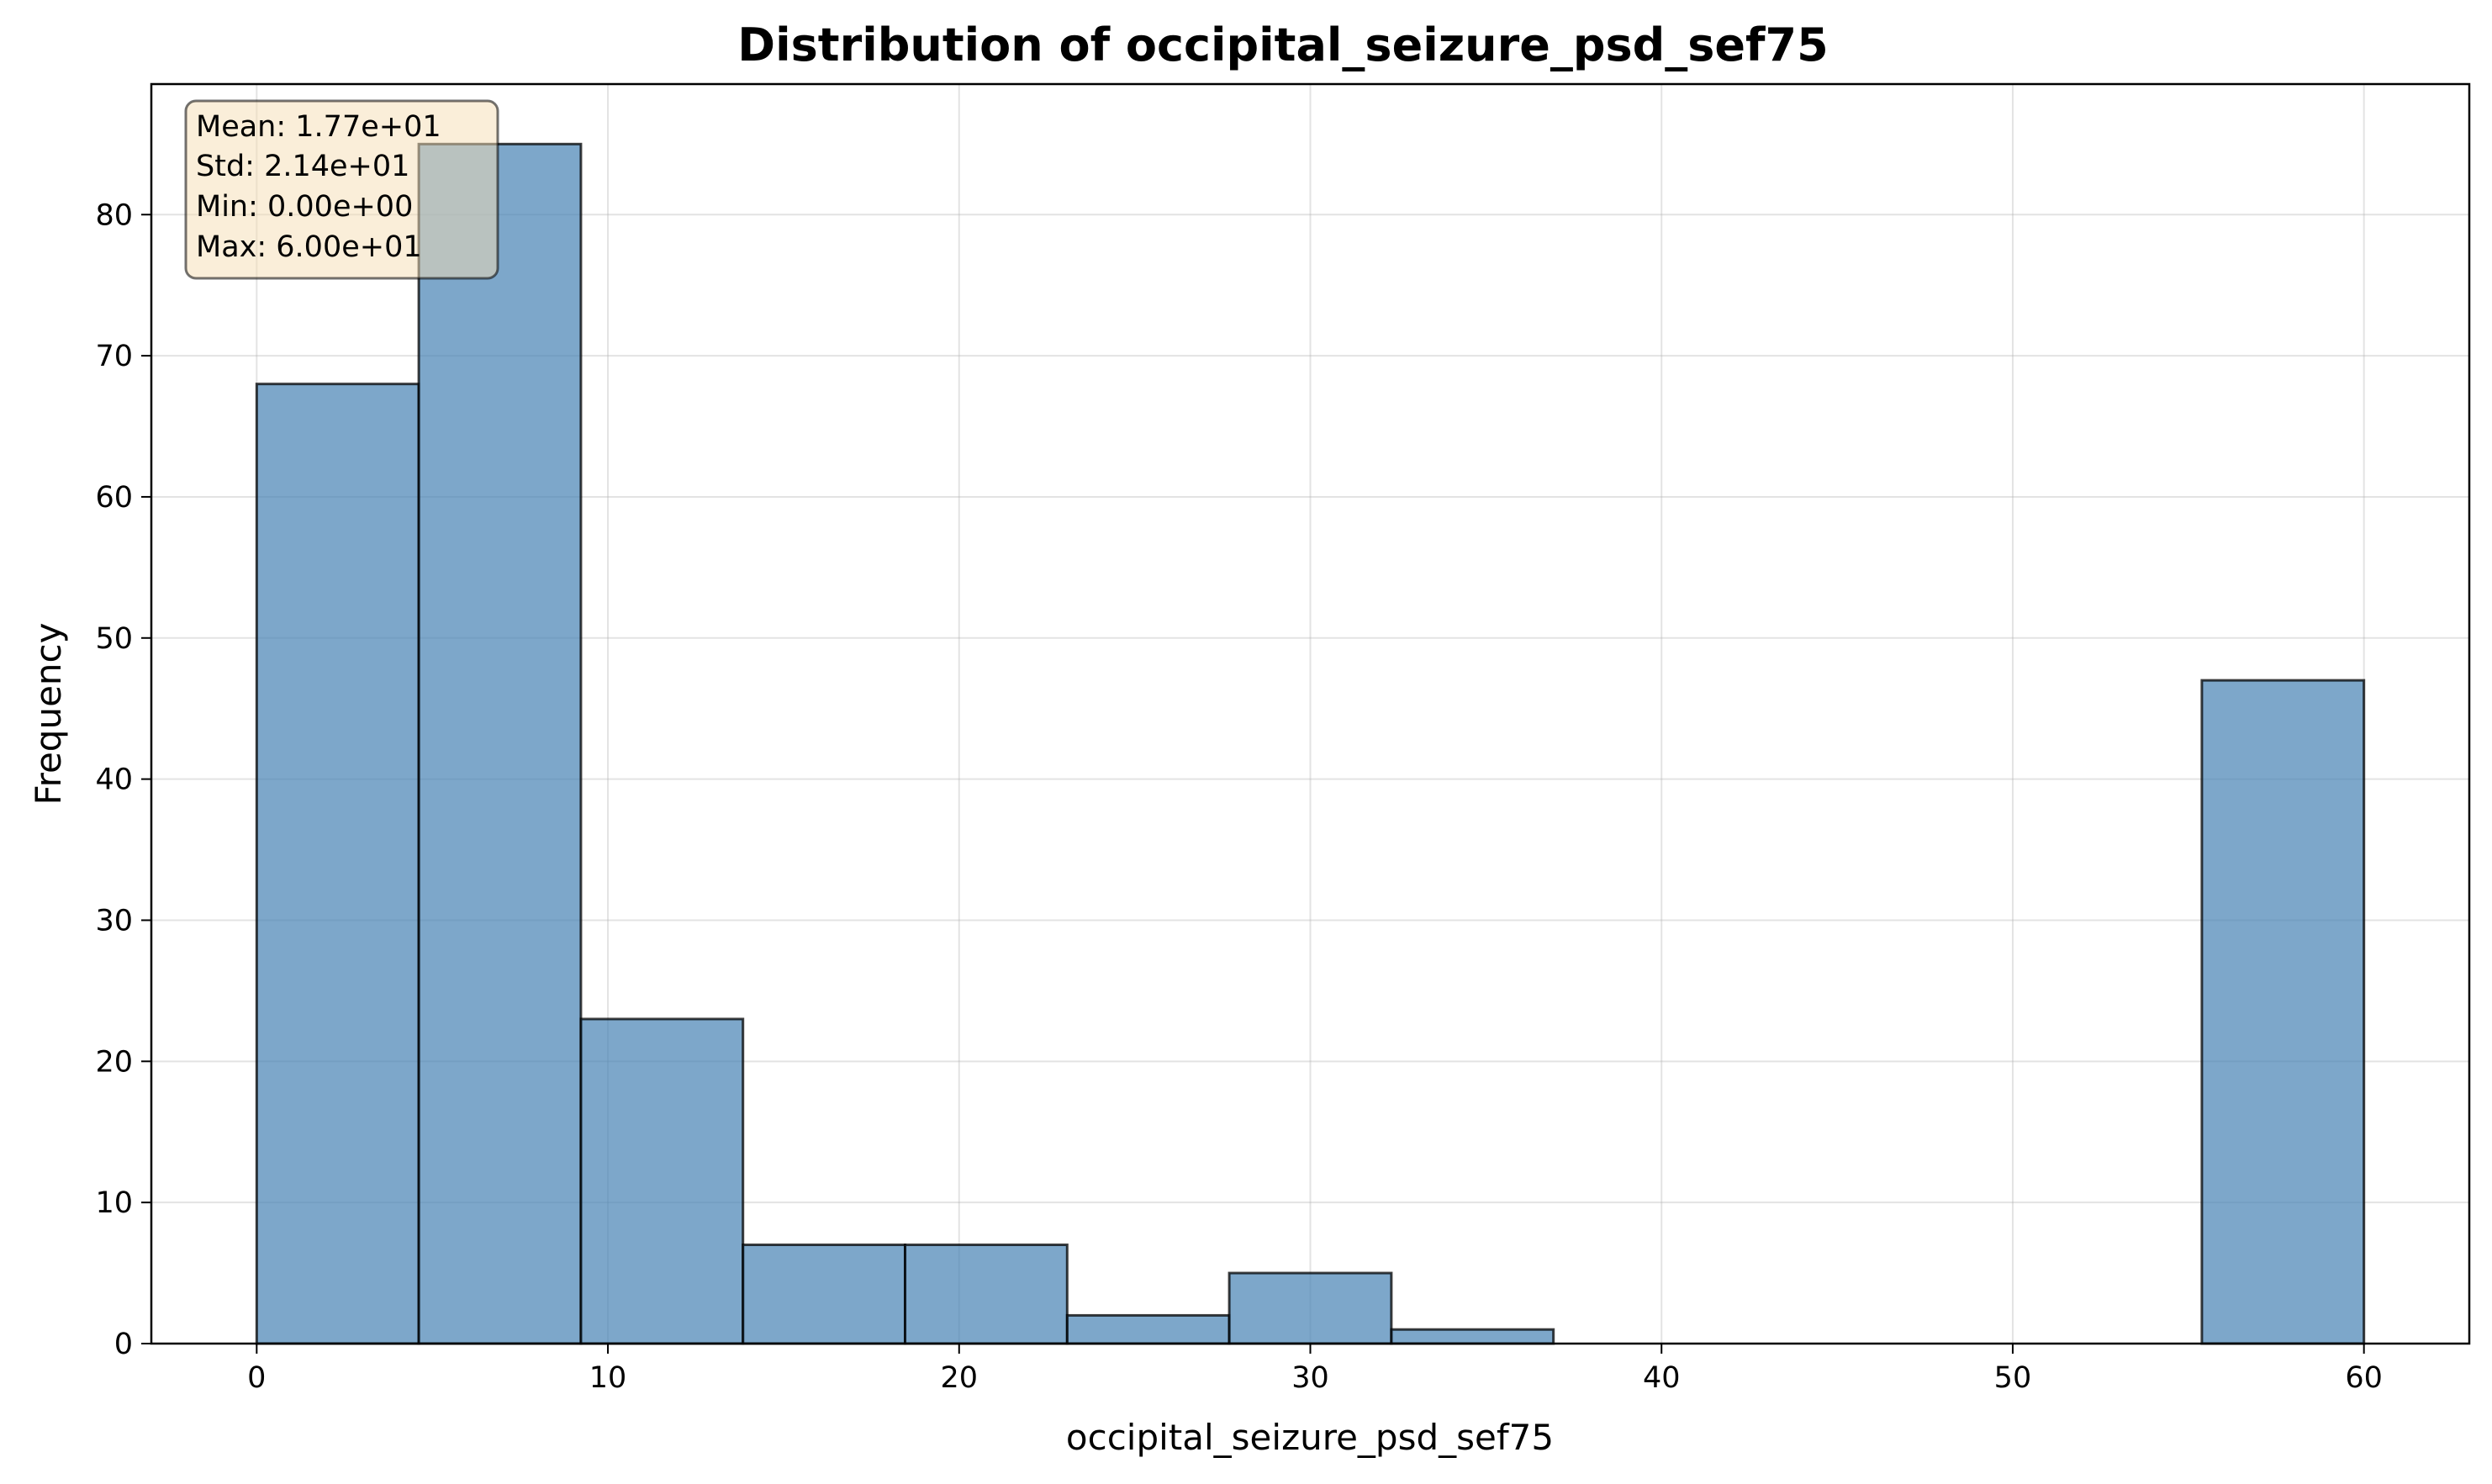 This screenshot has height=1484, width=2492. Describe the element at coordinates (2013, 1378) in the screenshot. I see `x-tick-label-5: 50` at that location.